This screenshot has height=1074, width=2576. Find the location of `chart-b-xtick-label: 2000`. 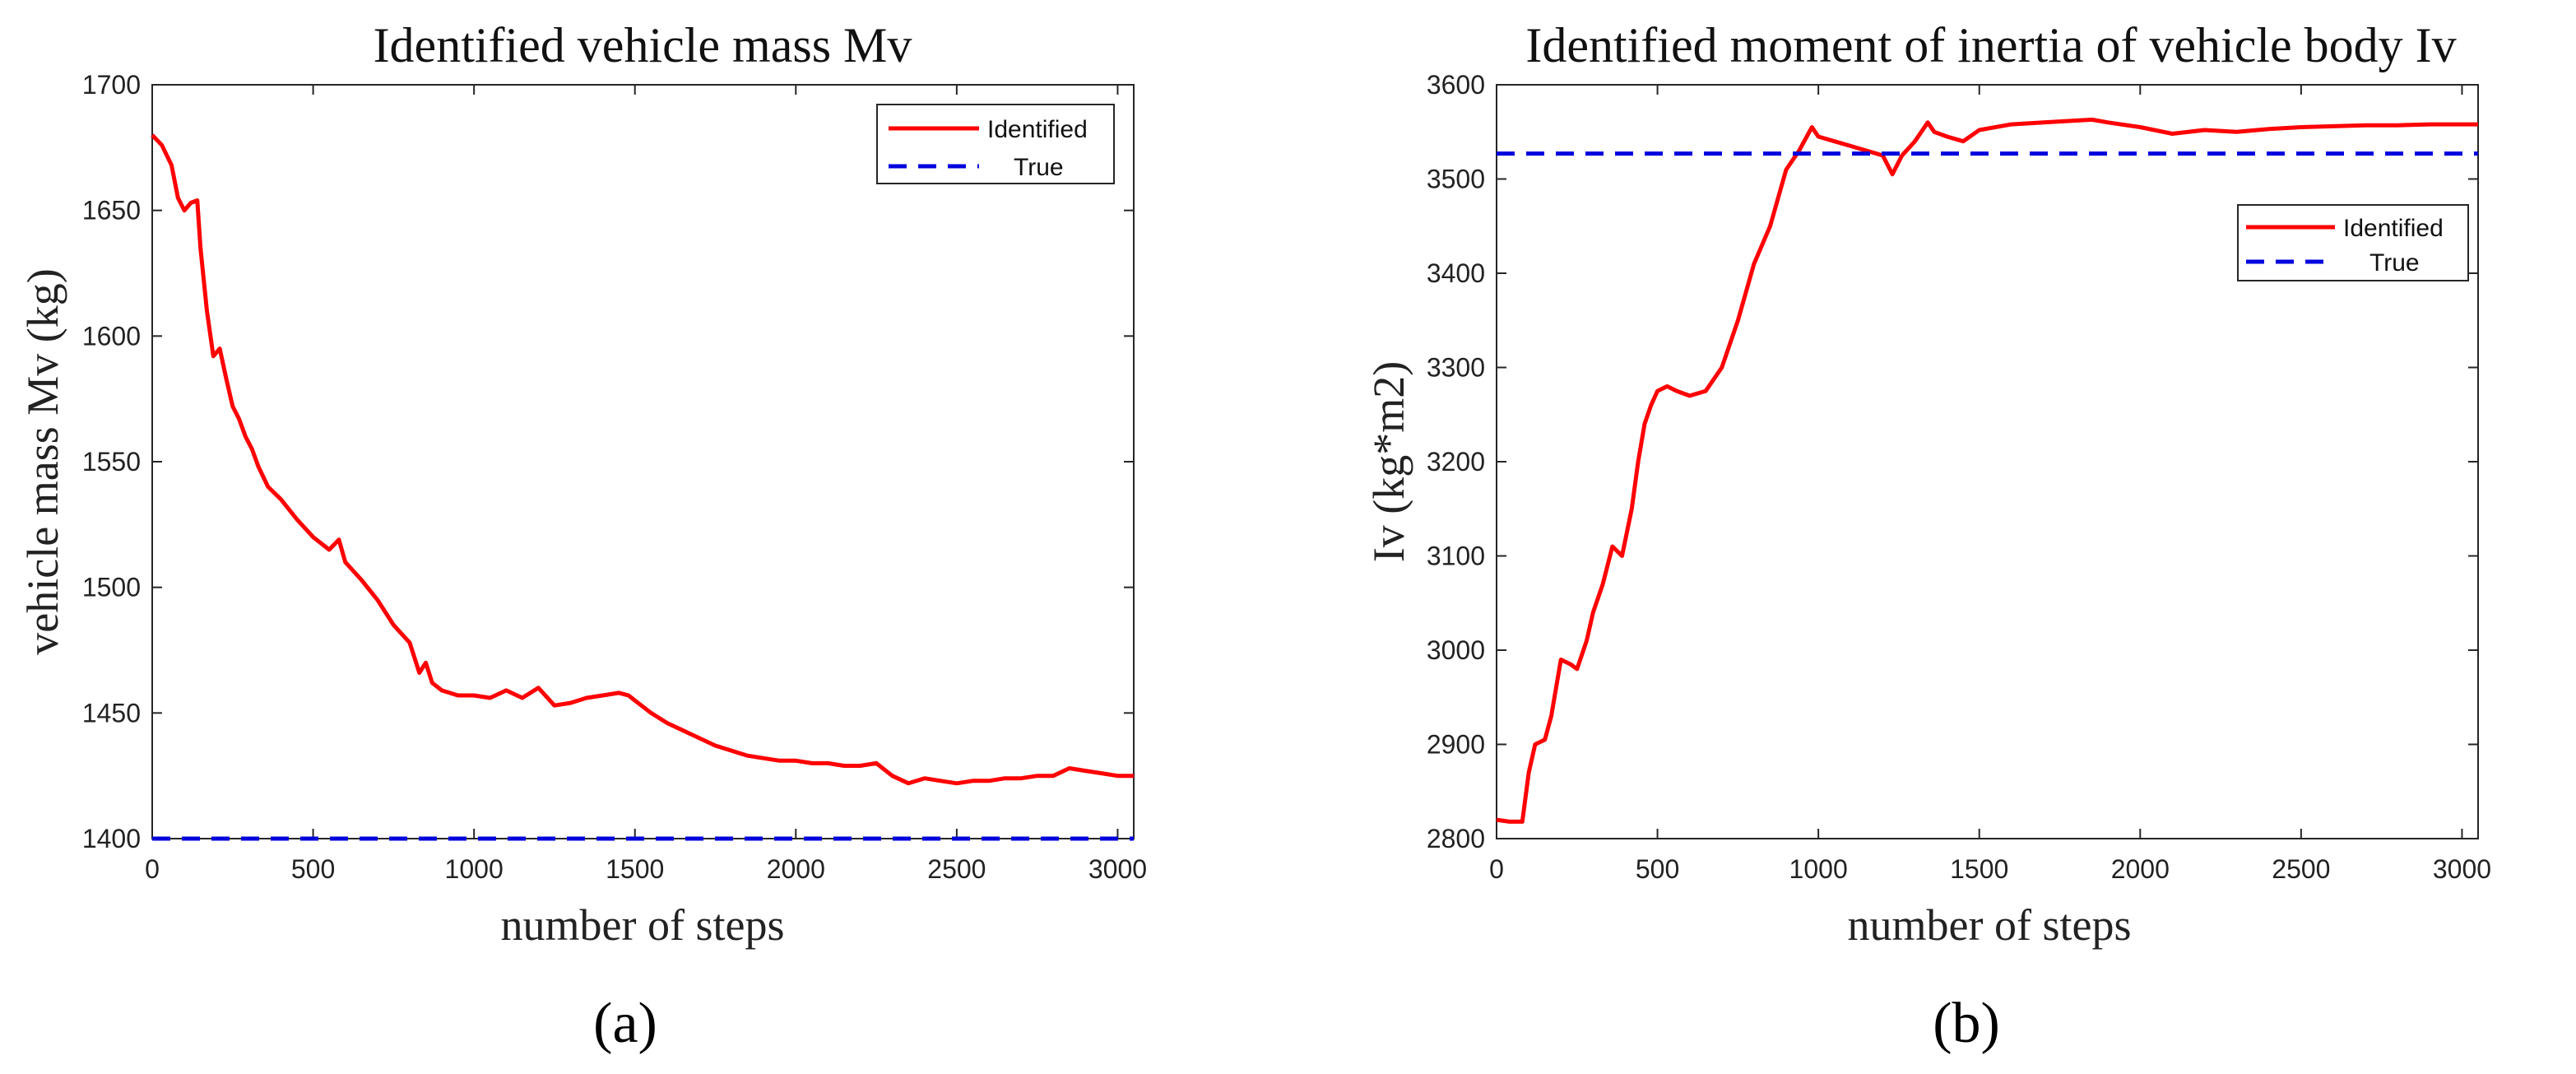

chart-b-xtick-label: 2000 is located at coordinates (2140, 869).